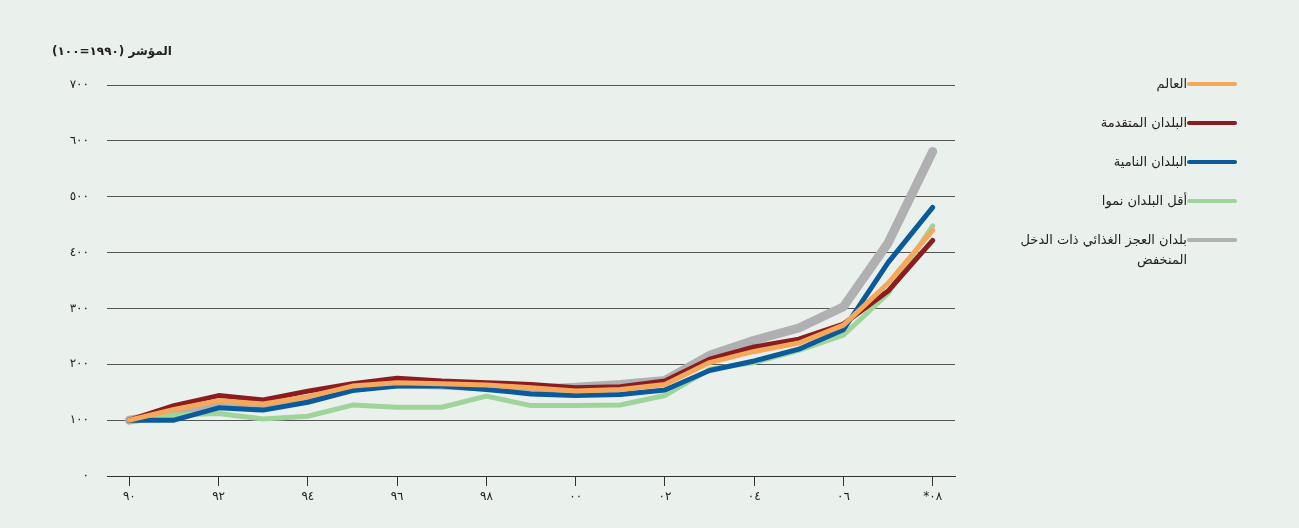 This screenshot has height=528, width=1299. Describe the element at coordinates (1103, 250) in the screenshot. I see `legend-label: بلدان العجز الغذائي ذات الدخل المنخفض` at that location.